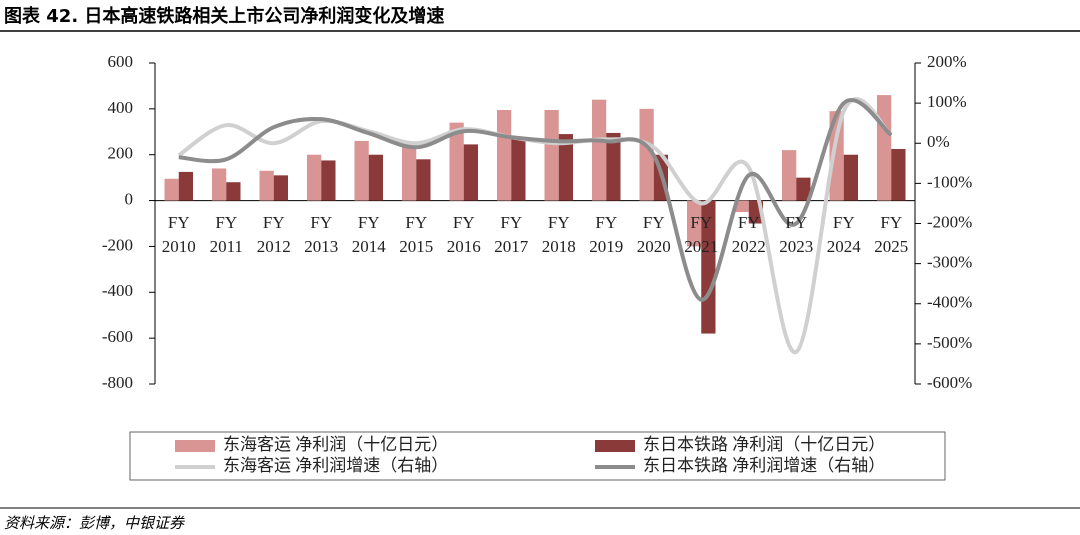 The height and width of the screenshot is (535, 1080). What do you see at coordinates (511, 234) in the screenshot?
I see `x-tick-label: FY 2017` at bounding box center [511, 234].